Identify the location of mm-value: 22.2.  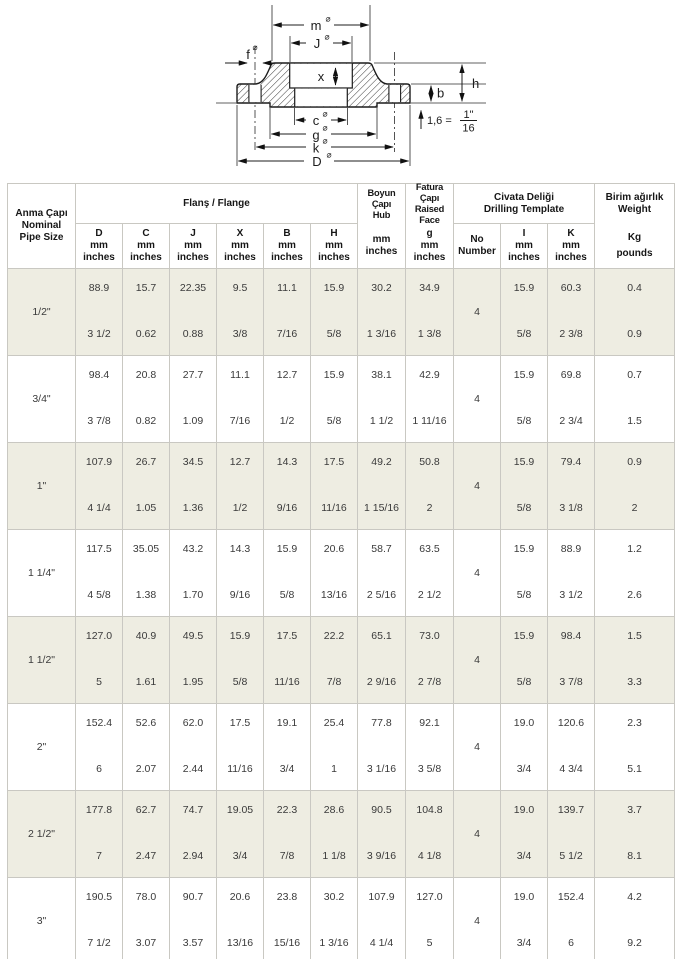
(334, 636).